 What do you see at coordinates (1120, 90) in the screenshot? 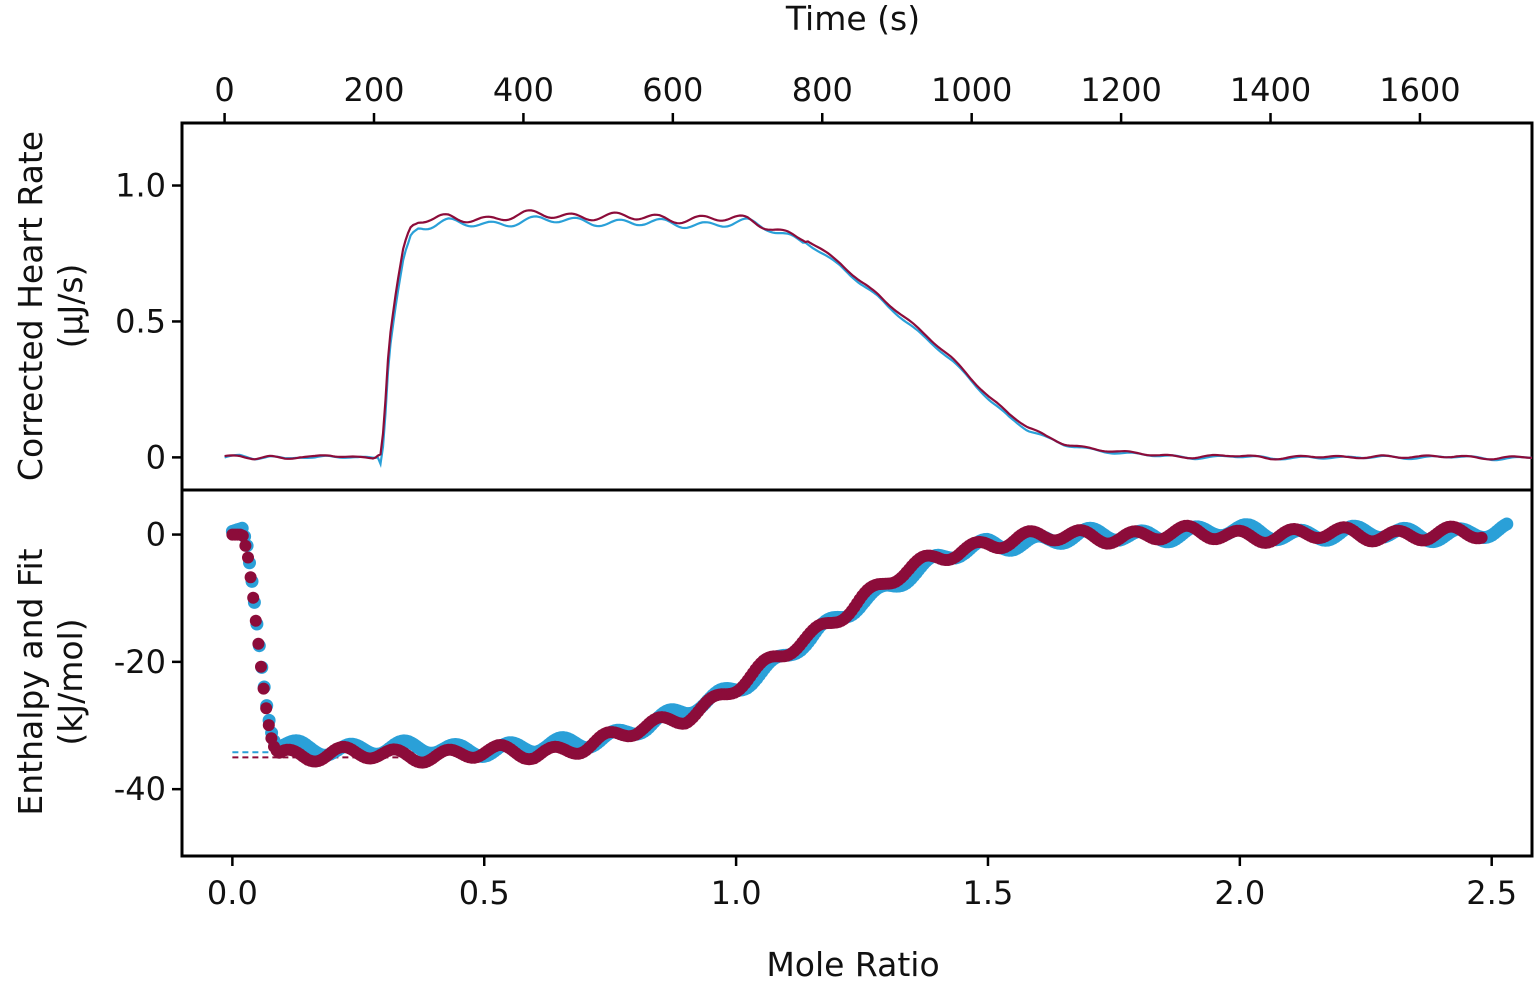
I see `top-x-tick-label: 1200` at bounding box center [1120, 90].